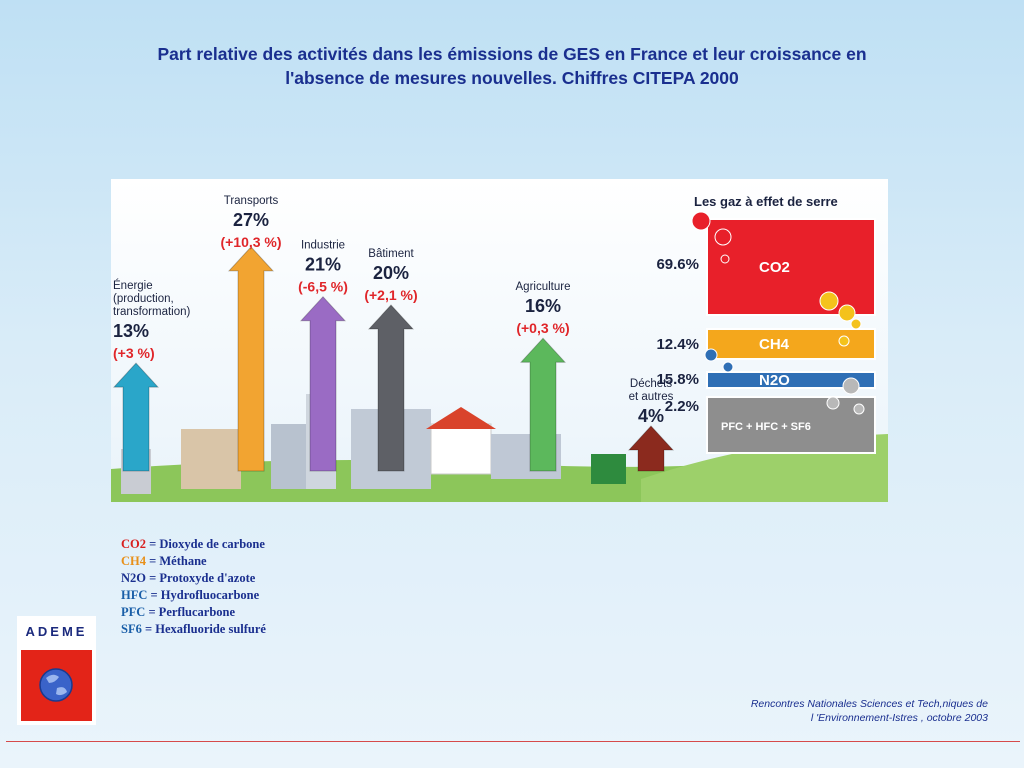  Describe the element at coordinates (176, 561) in the screenshot. I see `legend-description: = Méthane` at that location.